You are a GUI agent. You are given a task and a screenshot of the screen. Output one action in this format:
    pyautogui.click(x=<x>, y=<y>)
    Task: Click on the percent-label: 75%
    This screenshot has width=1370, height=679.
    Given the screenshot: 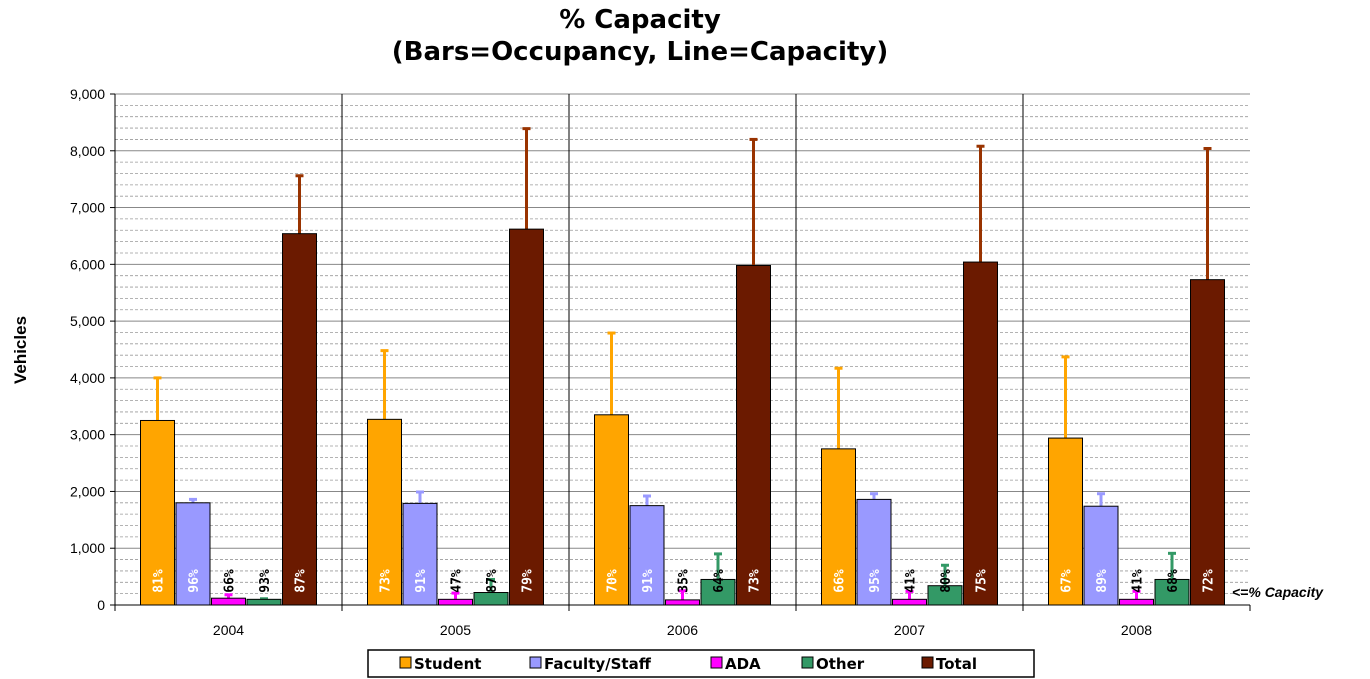 What is the action you would take?
    pyautogui.click(x=982, y=581)
    